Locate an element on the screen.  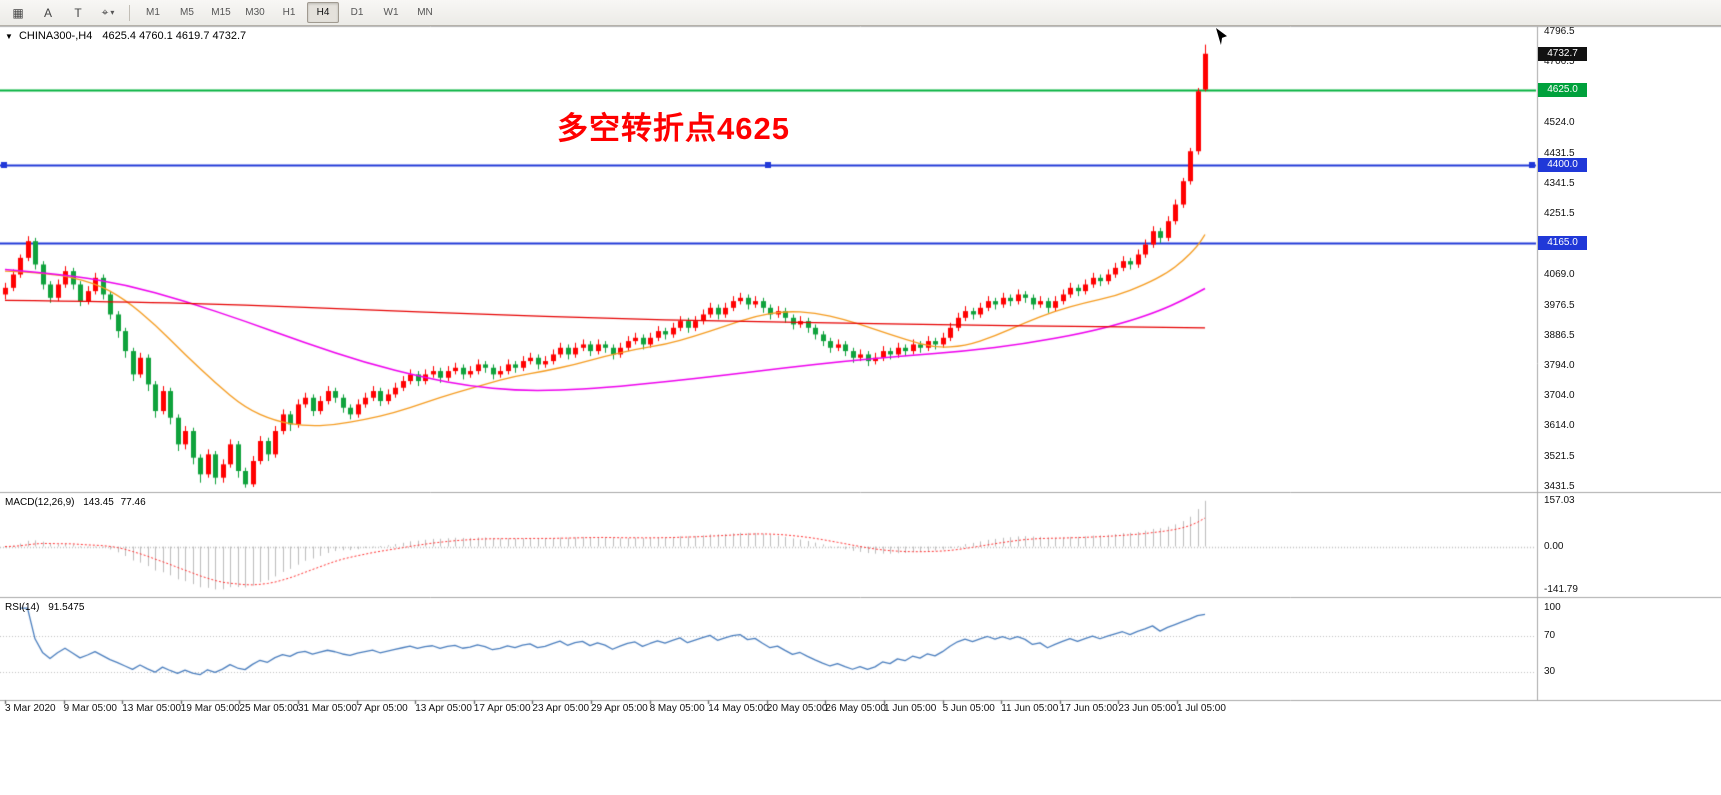
time-axis-label: 7 Apr 05:00 is located at coordinates (382, 708).